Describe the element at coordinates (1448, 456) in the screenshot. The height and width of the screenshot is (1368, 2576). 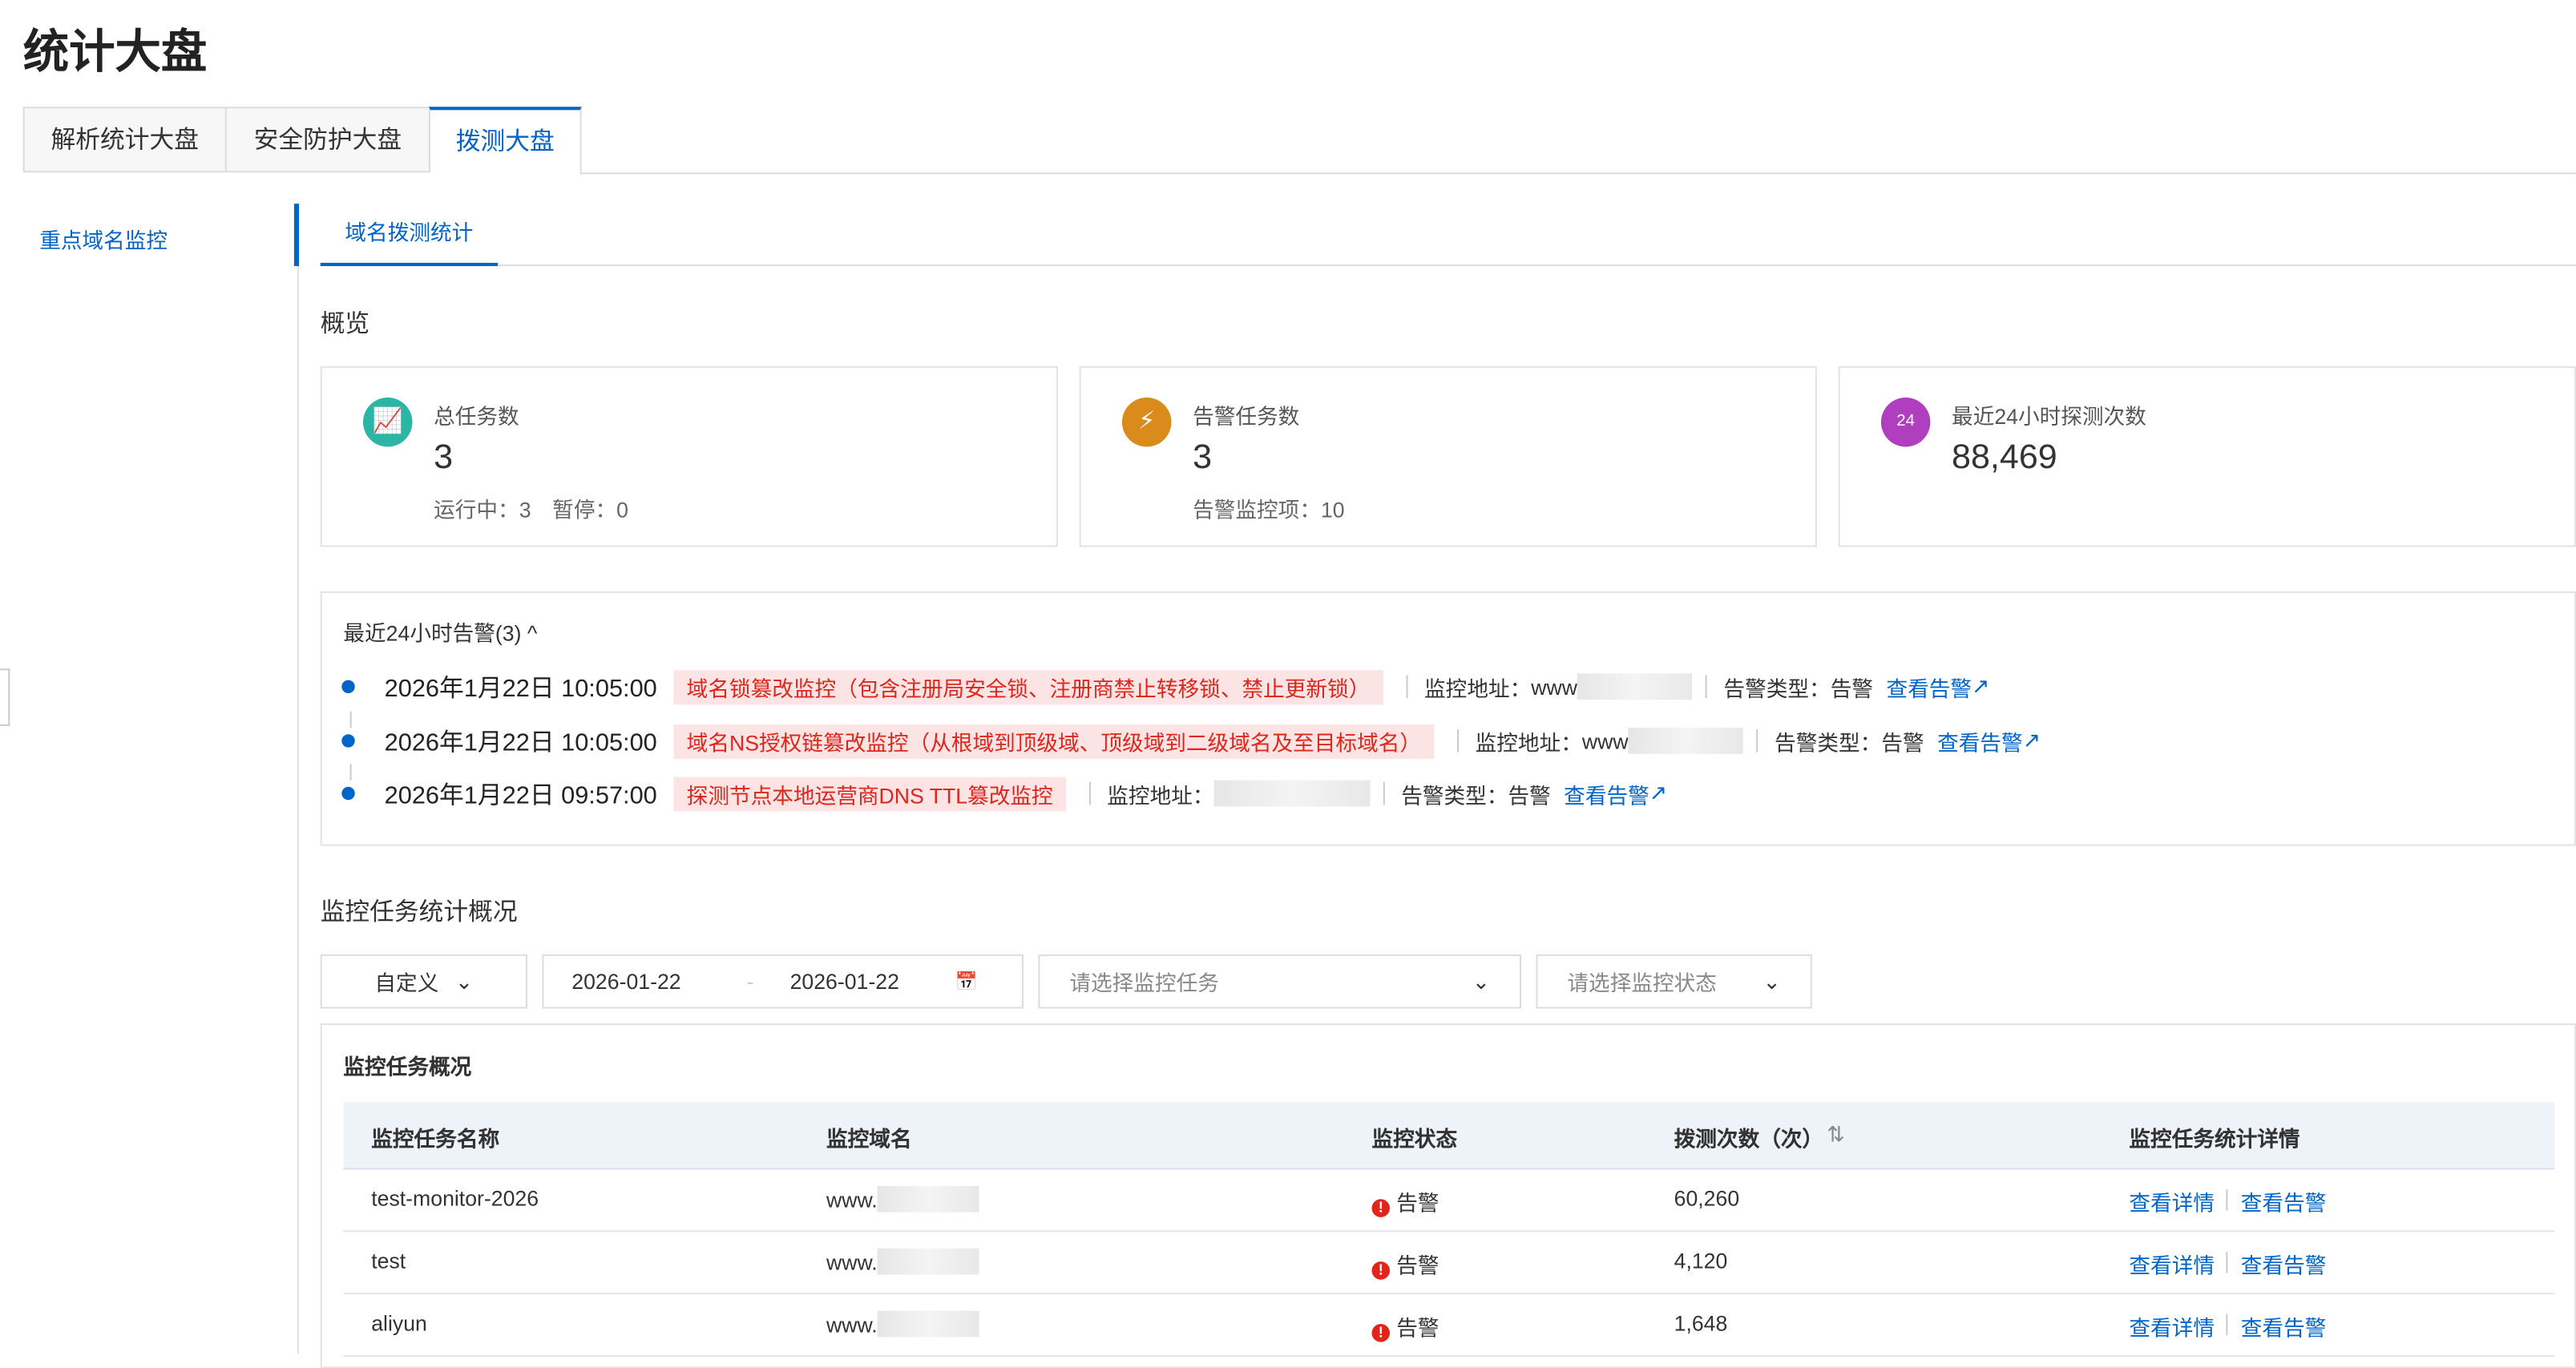
I see `card-alert-tasks: ⚡ 告警任务数 3 告警监控项：10` at that location.